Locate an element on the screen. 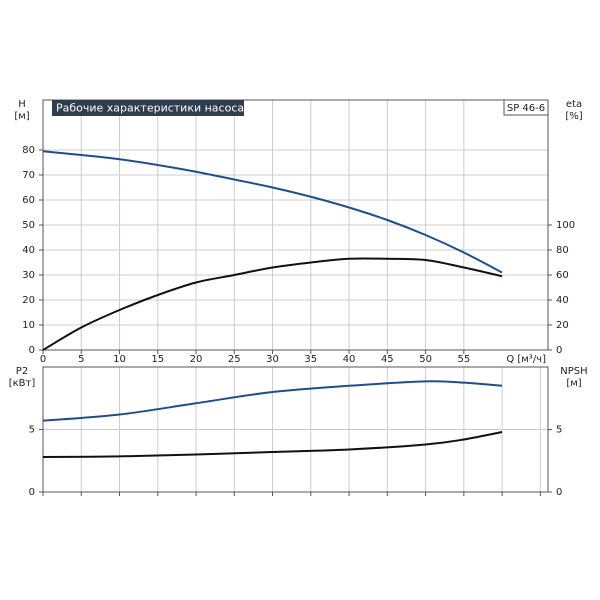  y-tick-label: 30 is located at coordinates (28, 275).